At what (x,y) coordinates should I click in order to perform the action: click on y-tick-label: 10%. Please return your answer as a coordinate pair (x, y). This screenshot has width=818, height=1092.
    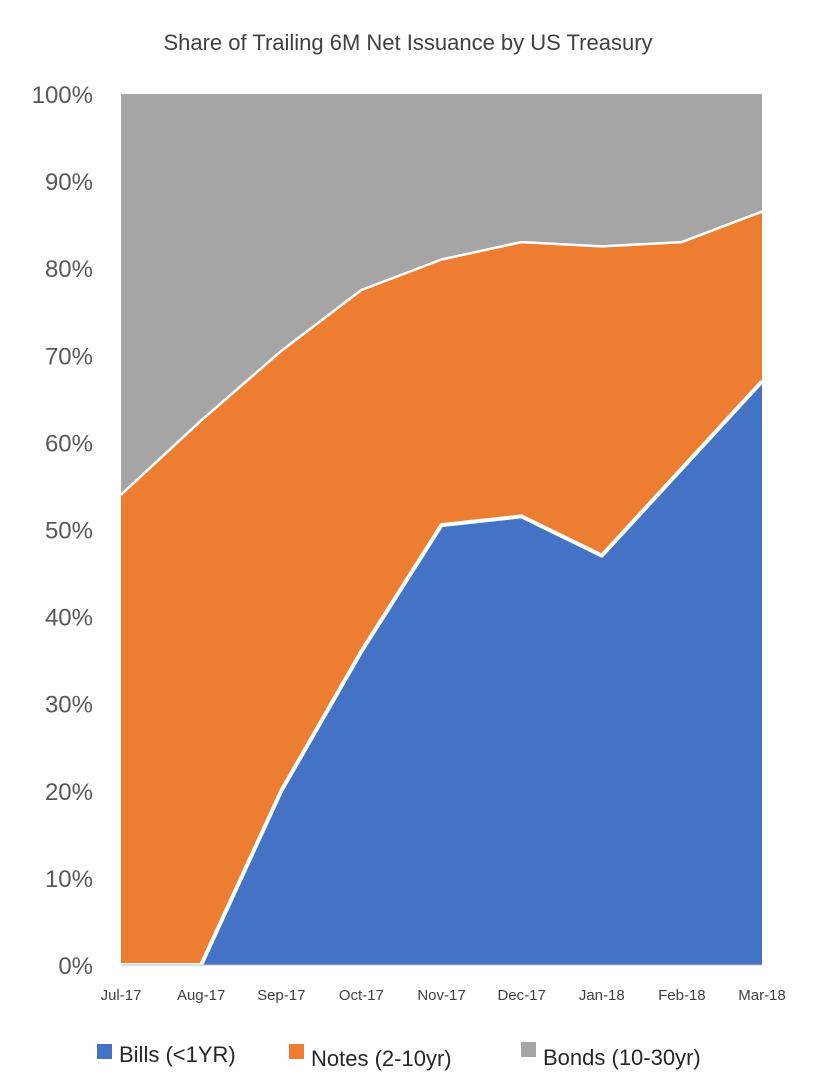
    Looking at the image, I should click on (69, 879).